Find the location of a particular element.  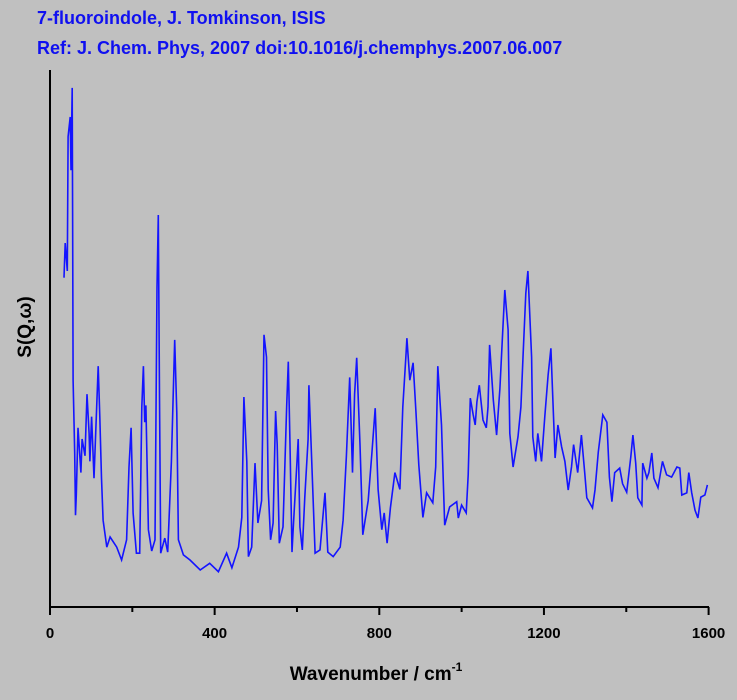

x-axis-label-text: Wavenumber / cm is located at coordinates (371, 674).